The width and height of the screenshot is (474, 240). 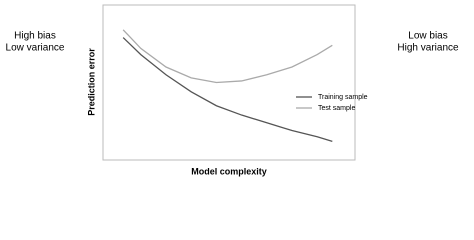 I want to click on annotation: Low variance, so click(x=35, y=48).